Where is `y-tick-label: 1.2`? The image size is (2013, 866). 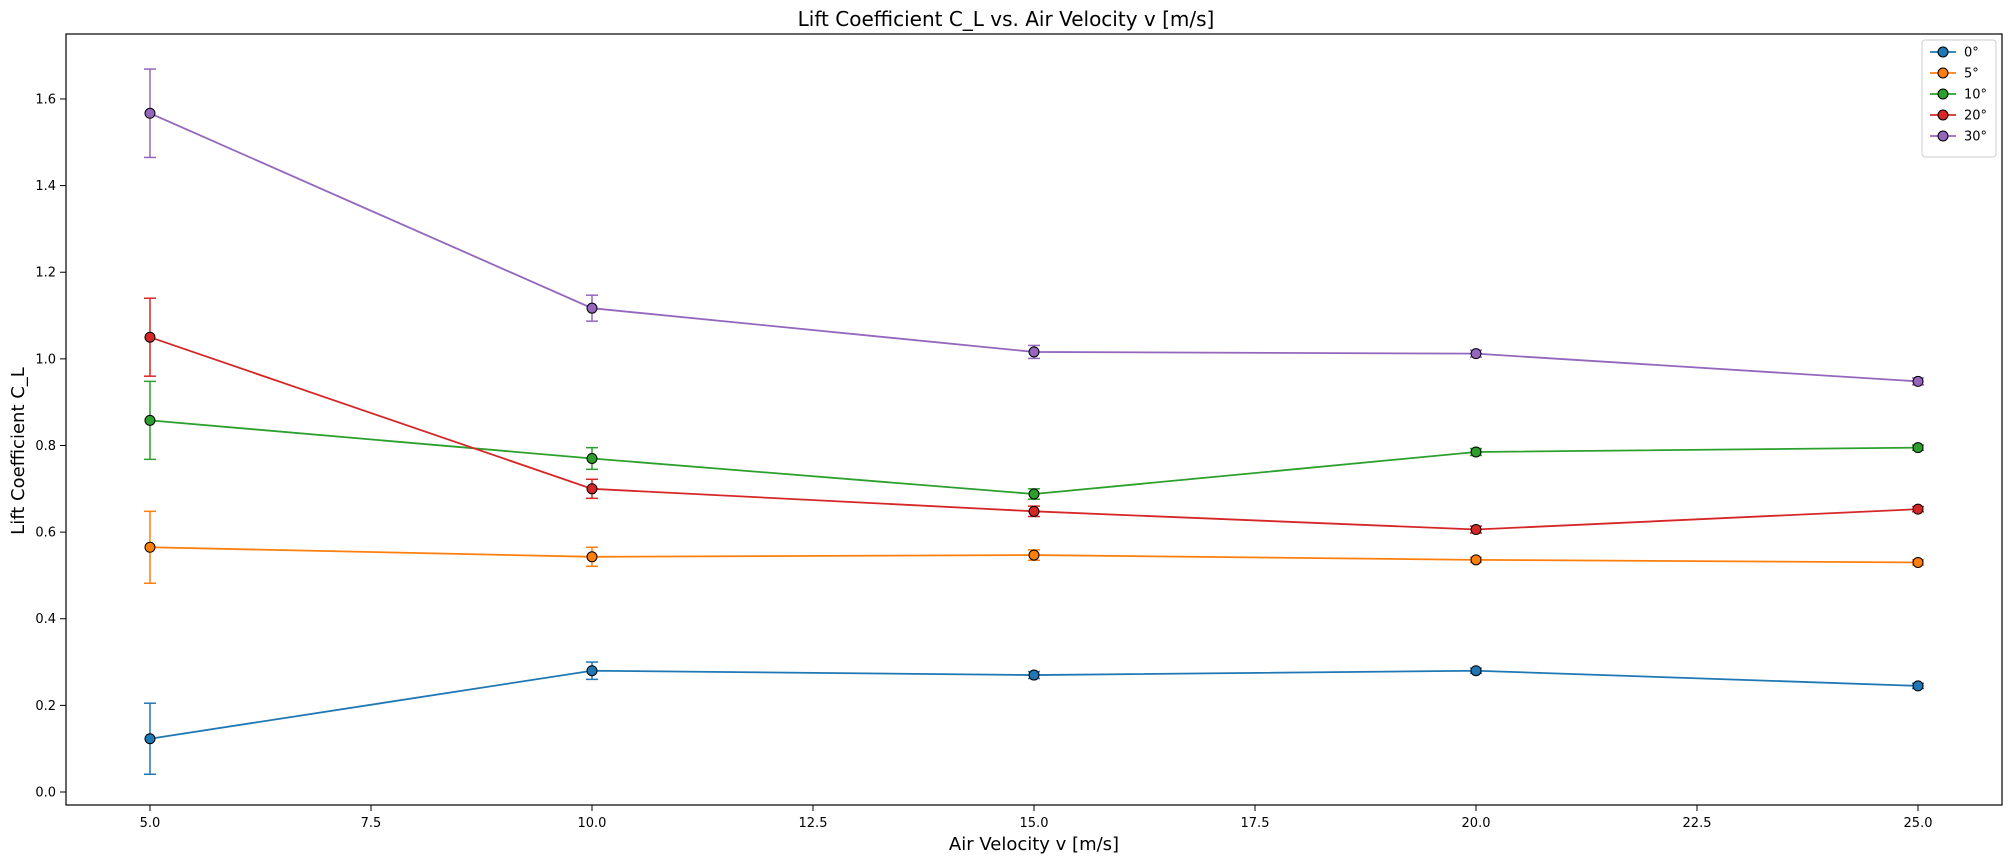 y-tick-label: 1.2 is located at coordinates (45, 273).